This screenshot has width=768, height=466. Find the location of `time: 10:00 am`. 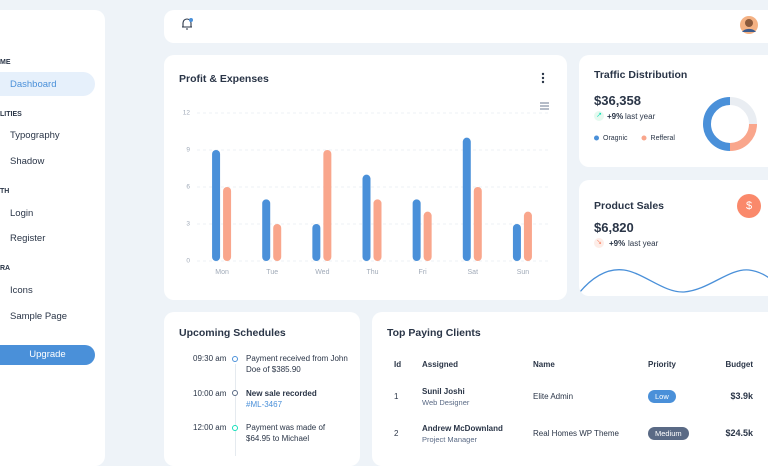

time: 10:00 am is located at coordinates (210, 393).